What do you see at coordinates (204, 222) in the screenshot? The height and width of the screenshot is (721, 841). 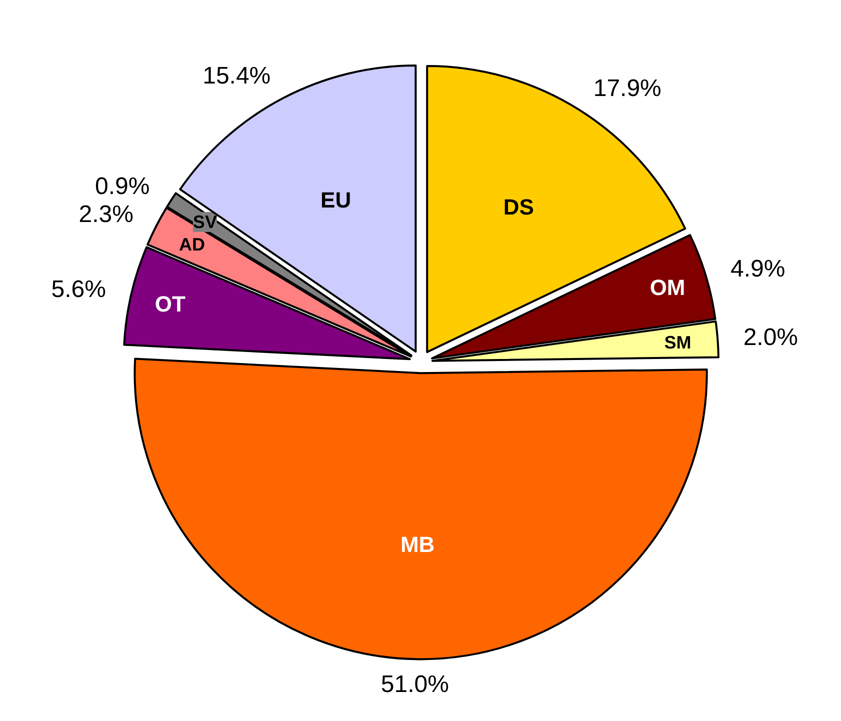 I see `slice-label: SV` at bounding box center [204, 222].